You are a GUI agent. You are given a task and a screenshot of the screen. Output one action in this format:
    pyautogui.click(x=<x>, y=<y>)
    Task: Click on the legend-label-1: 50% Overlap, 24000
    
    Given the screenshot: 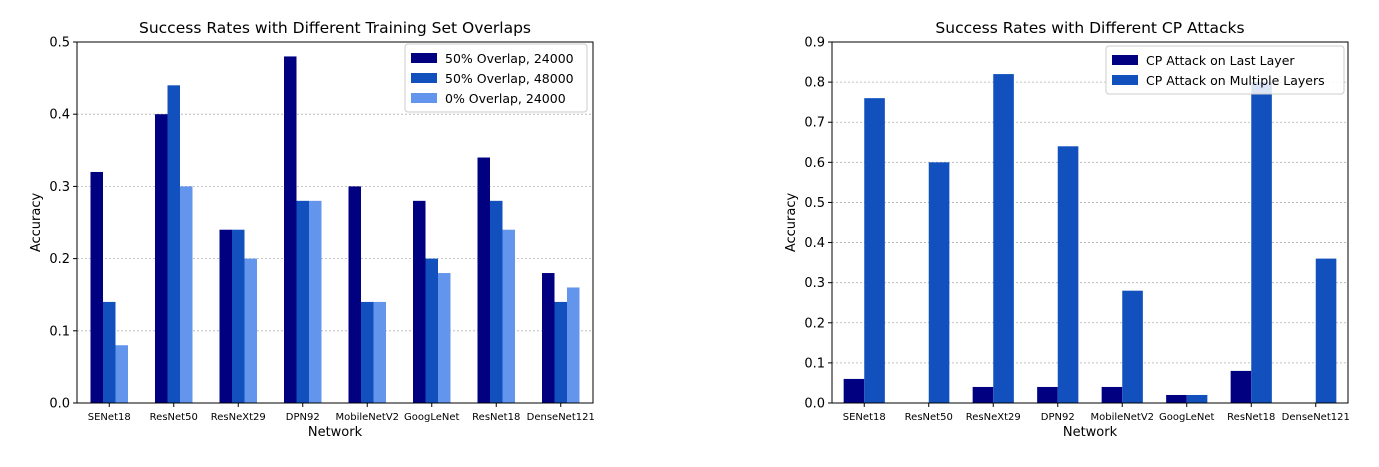 What is the action you would take?
    pyautogui.click(x=509, y=58)
    